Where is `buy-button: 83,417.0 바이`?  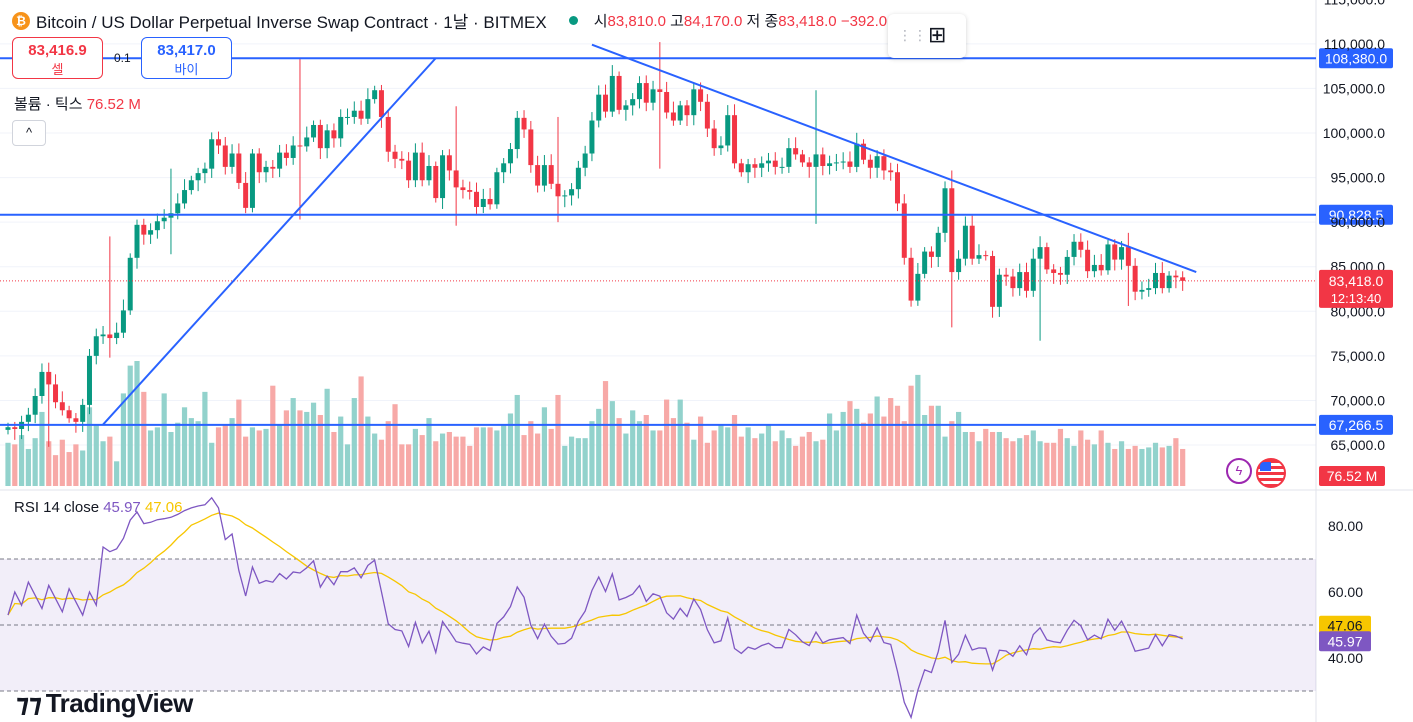
buy-button: 83,417.0 바이 is located at coordinates (186, 58).